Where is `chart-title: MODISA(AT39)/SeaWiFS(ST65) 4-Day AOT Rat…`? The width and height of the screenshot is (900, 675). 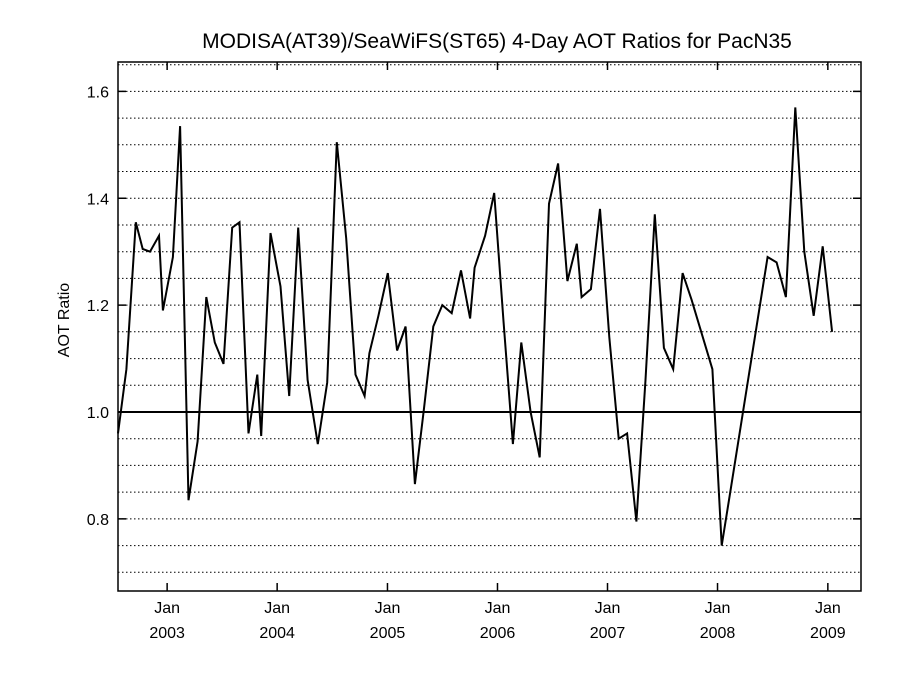
chart-title: MODISA(AT39)/SeaWiFS(ST65) 4-Day AOT Rat… is located at coordinates (497, 41).